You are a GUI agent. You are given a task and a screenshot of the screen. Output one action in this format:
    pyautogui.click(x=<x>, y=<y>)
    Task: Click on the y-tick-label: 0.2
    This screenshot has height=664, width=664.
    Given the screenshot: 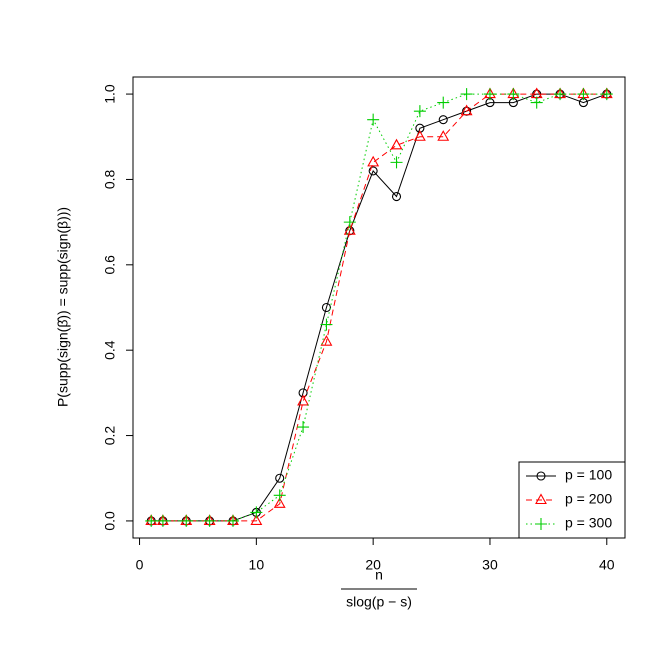 What is the action you would take?
    pyautogui.click(x=110, y=436)
    